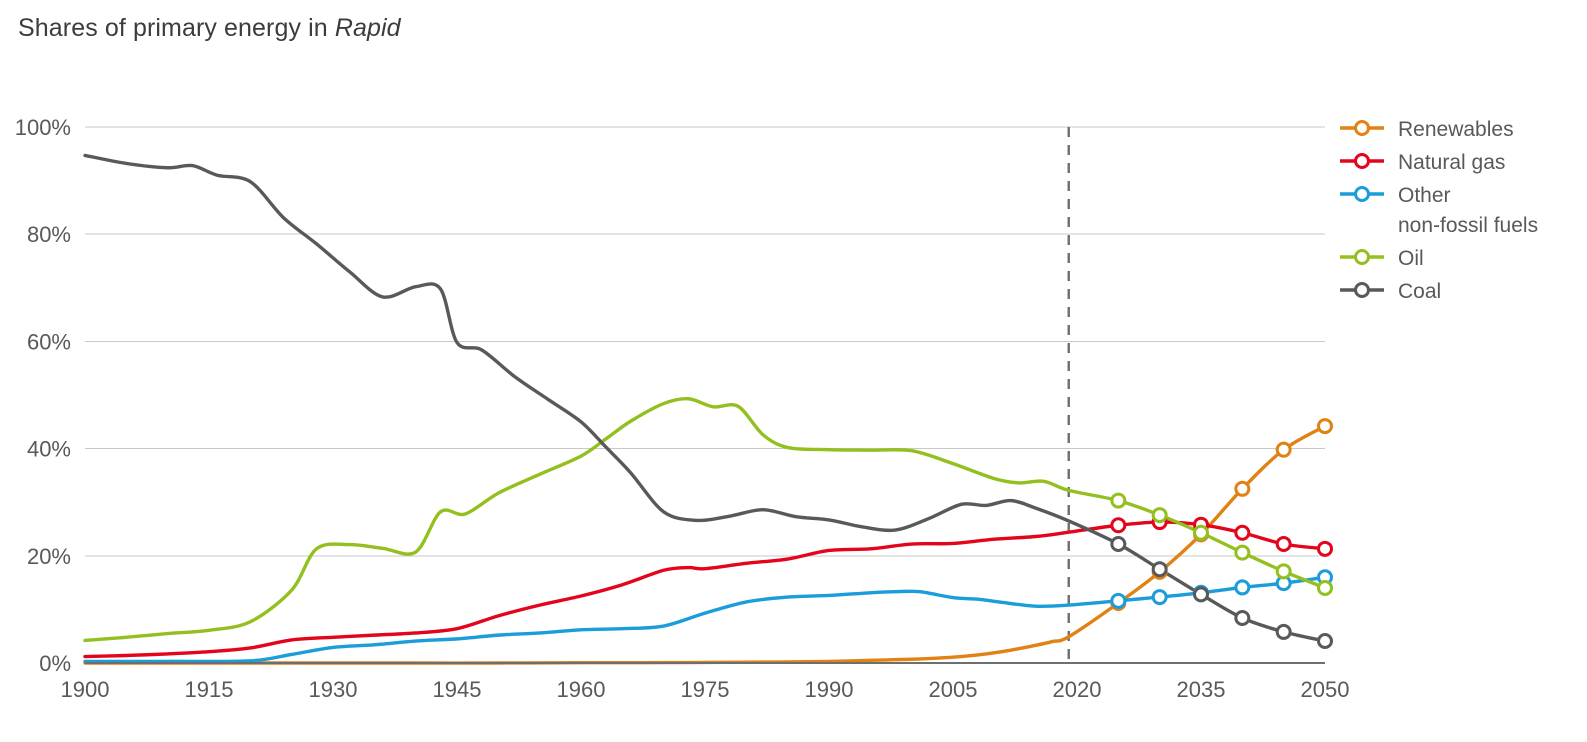  What do you see at coordinates (1456, 129) in the screenshot?
I see `legend-item-label: Renewables` at bounding box center [1456, 129].